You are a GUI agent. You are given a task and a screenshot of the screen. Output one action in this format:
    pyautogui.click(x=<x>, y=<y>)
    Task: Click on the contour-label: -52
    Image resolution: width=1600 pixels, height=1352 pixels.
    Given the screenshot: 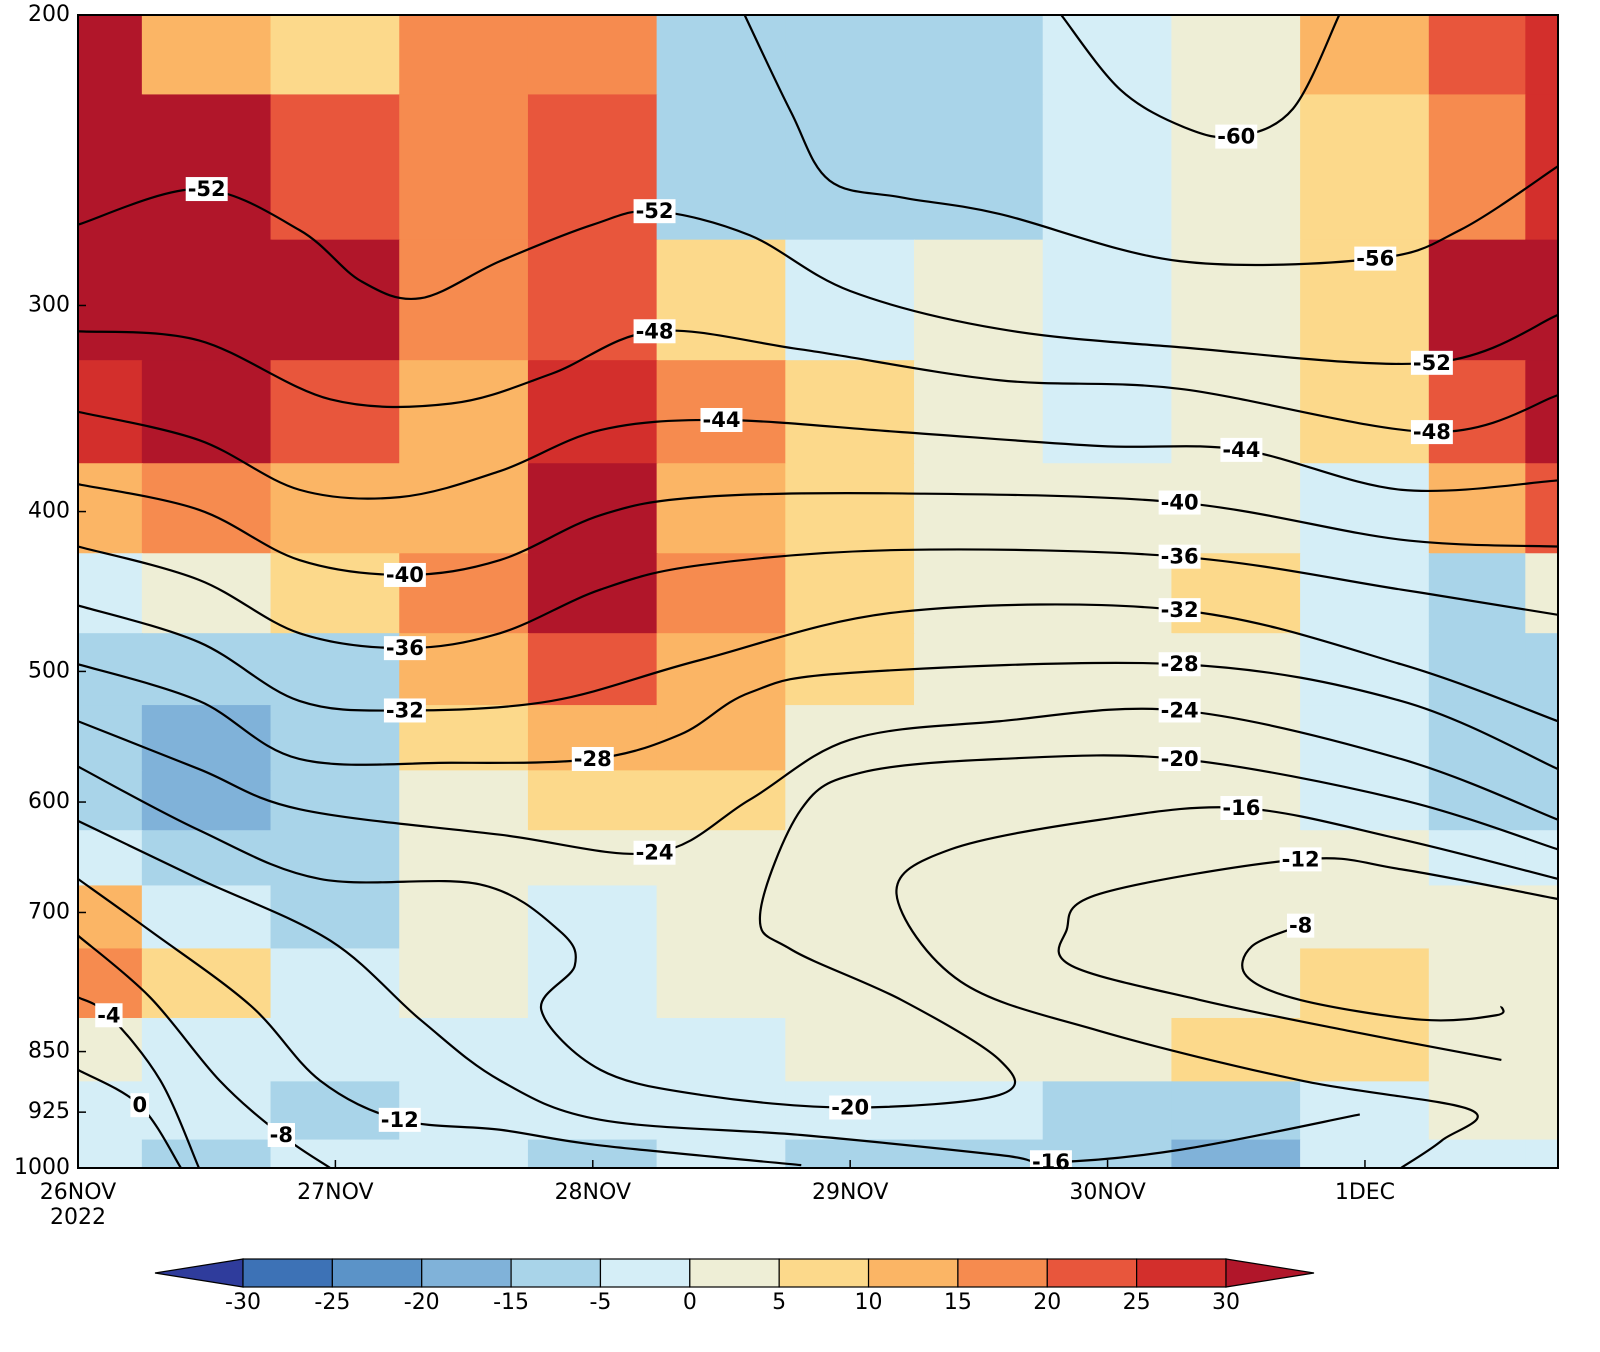 What is the action you would take?
    pyautogui.click(x=207, y=189)
    